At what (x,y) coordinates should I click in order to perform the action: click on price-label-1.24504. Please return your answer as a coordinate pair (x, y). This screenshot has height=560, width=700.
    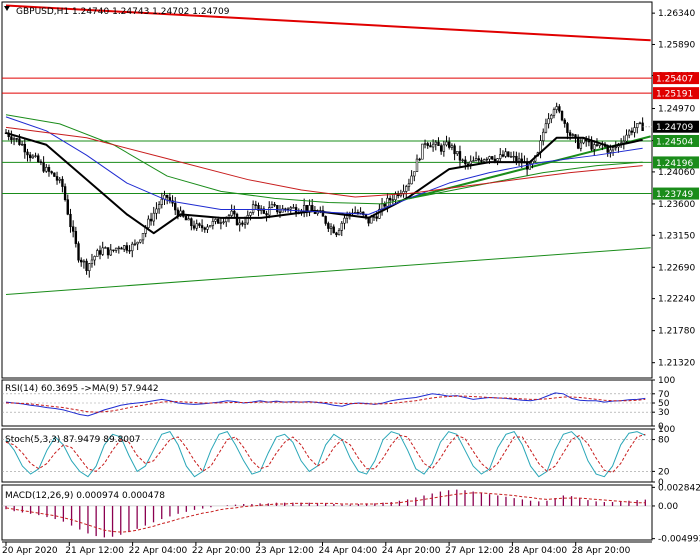
    Looking at the image, I should click on (676, 140).